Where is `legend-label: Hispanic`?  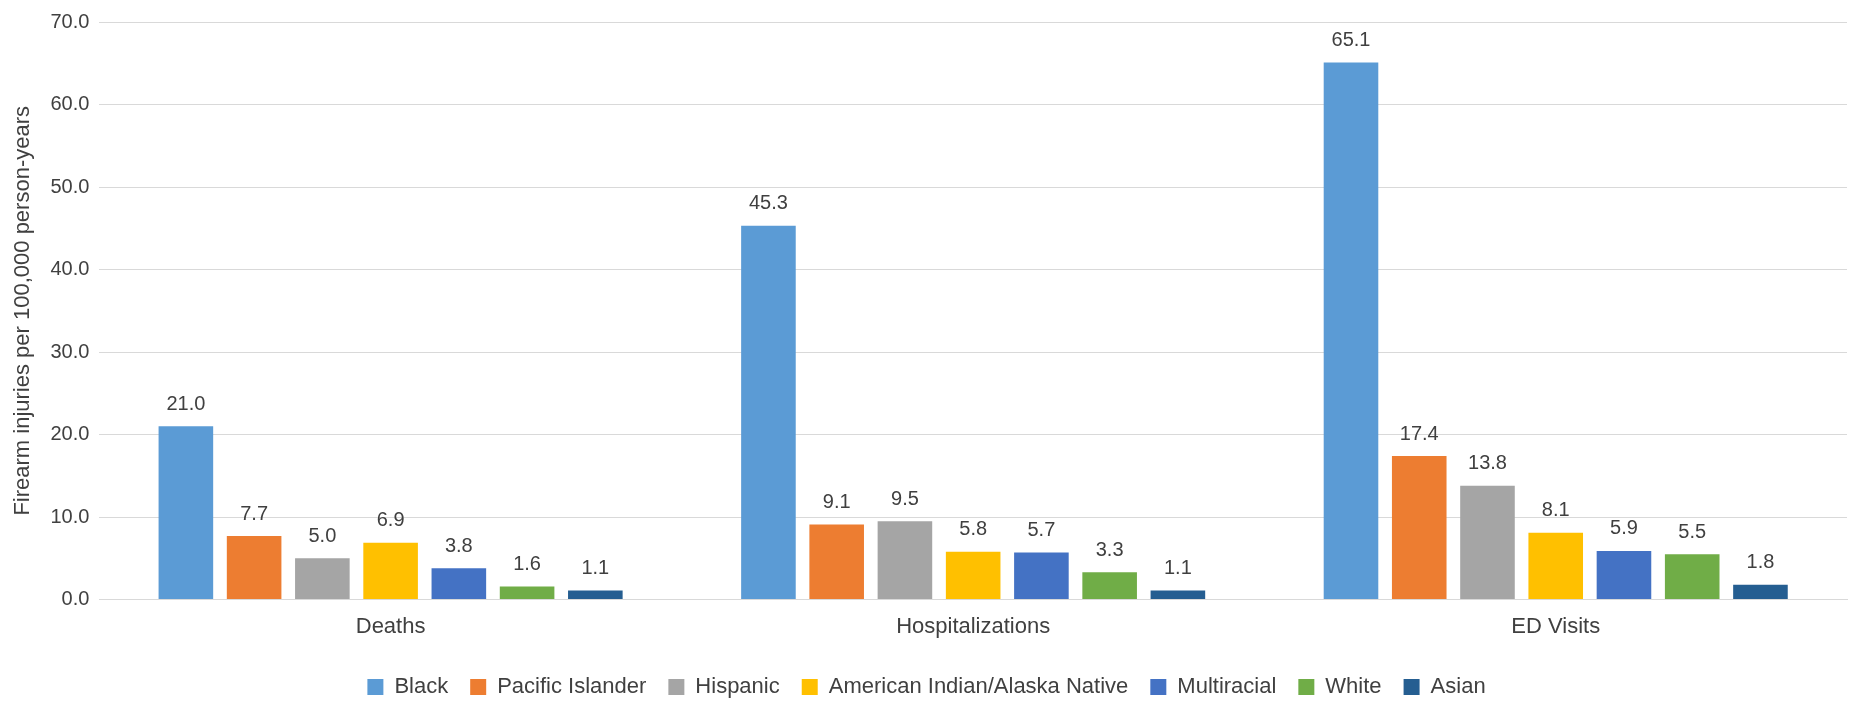
legend-label: Hispanic is located at coordinates (737, 686).